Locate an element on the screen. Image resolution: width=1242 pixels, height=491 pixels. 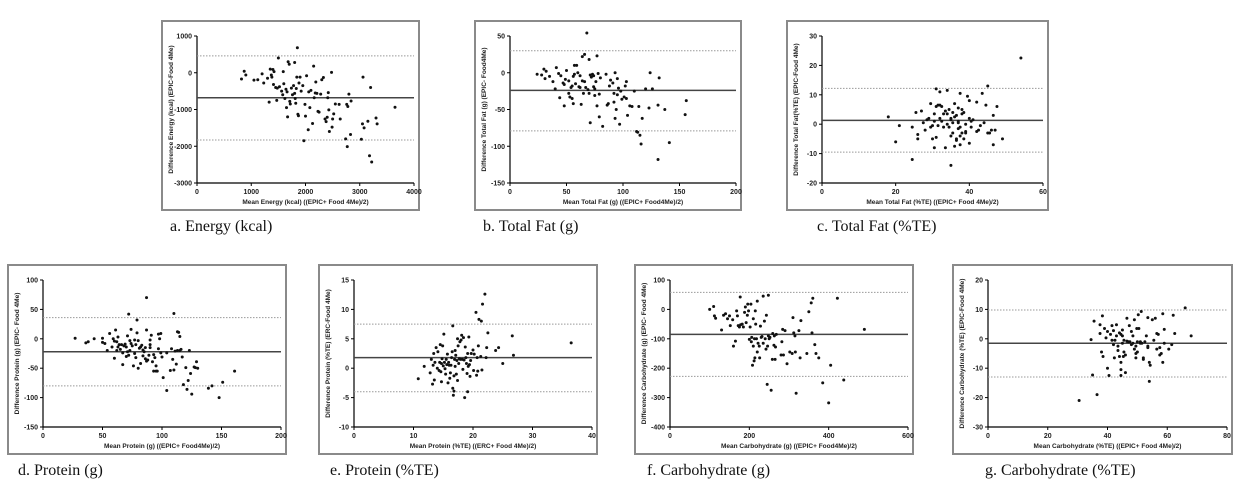
y-axis-title: Difference Total Fat (g) (EPIC- Food4Me) is located at coordinates (484, 109).